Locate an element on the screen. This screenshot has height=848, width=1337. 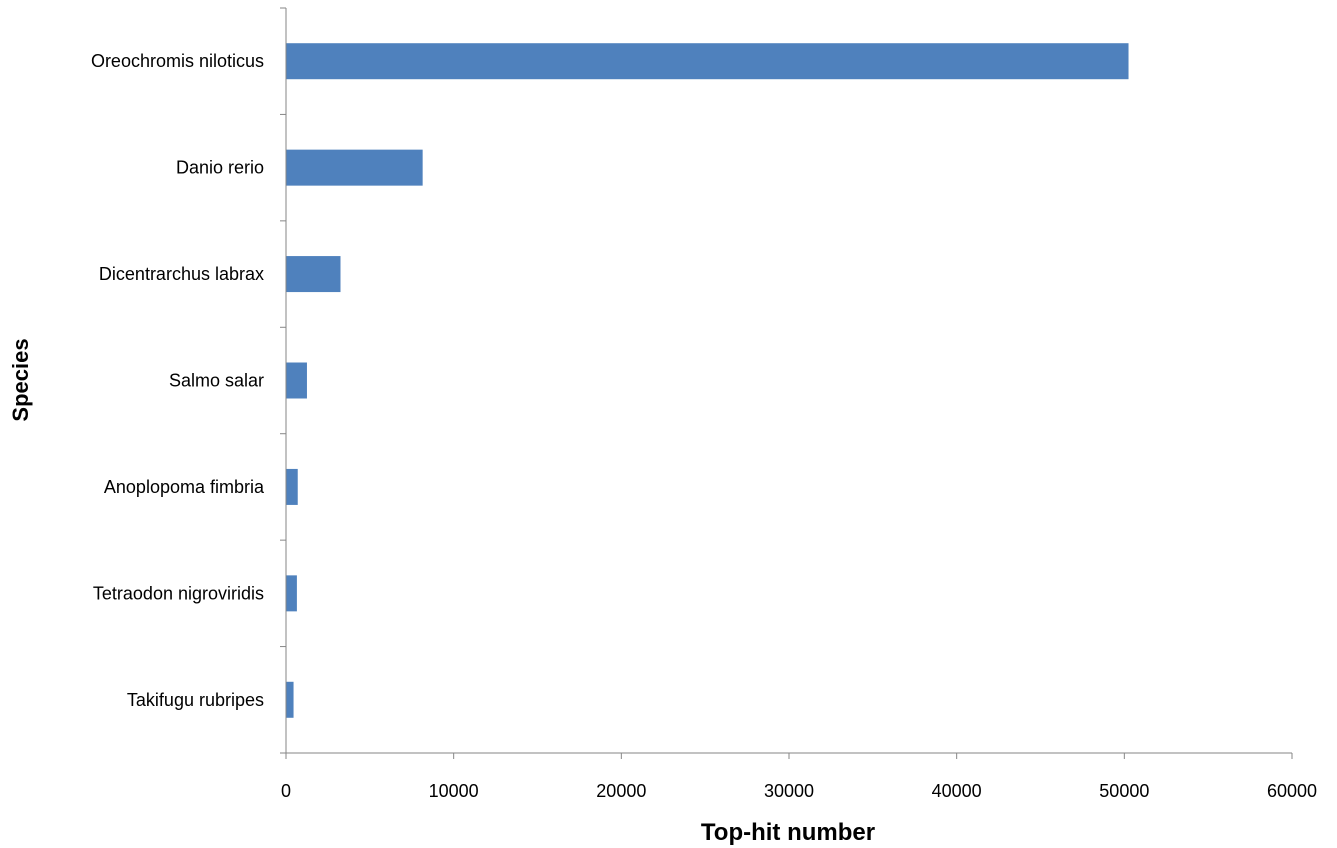
x-tick-label: 60000 is located at coordinates (1292, 791).